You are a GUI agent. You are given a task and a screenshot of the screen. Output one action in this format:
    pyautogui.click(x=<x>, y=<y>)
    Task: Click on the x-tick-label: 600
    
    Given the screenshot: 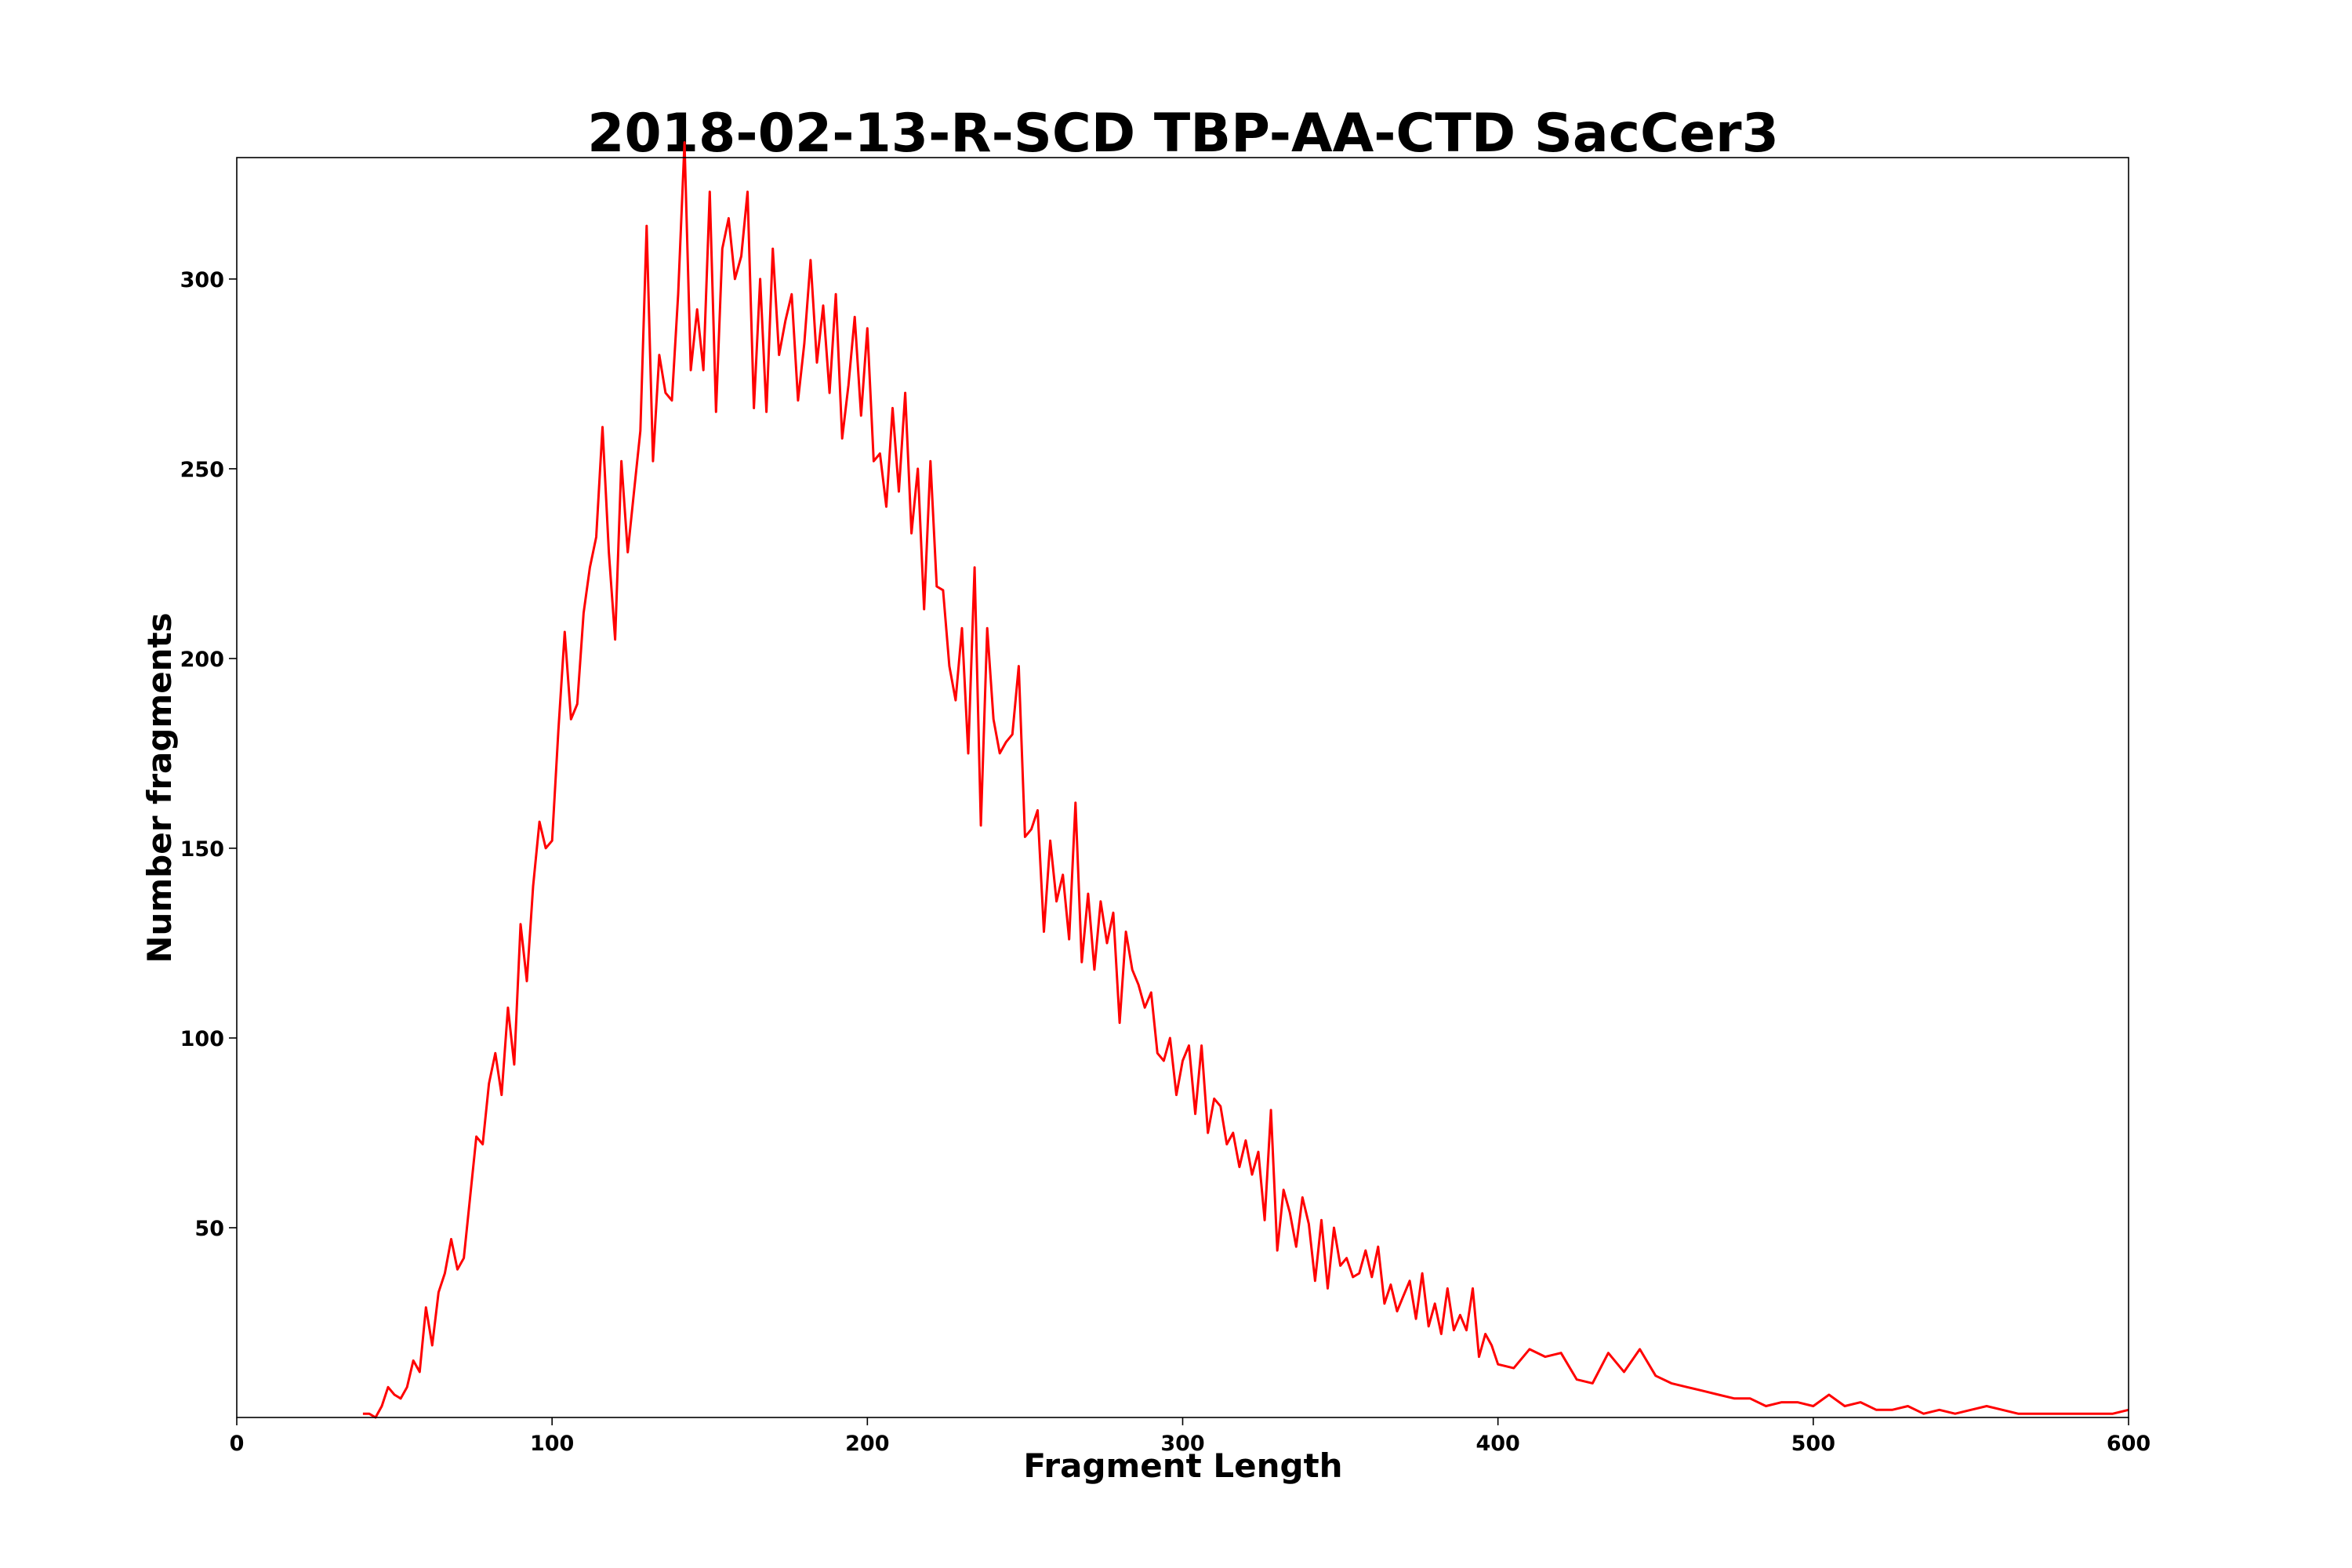 What is the action you would take?
    pyautogui.click(x=2129, y=1444)
    